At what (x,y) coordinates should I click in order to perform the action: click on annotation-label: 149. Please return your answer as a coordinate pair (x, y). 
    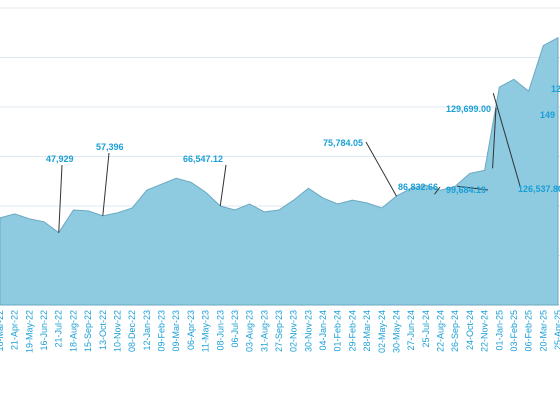
    Looking at the image, I should click on (547, 115).